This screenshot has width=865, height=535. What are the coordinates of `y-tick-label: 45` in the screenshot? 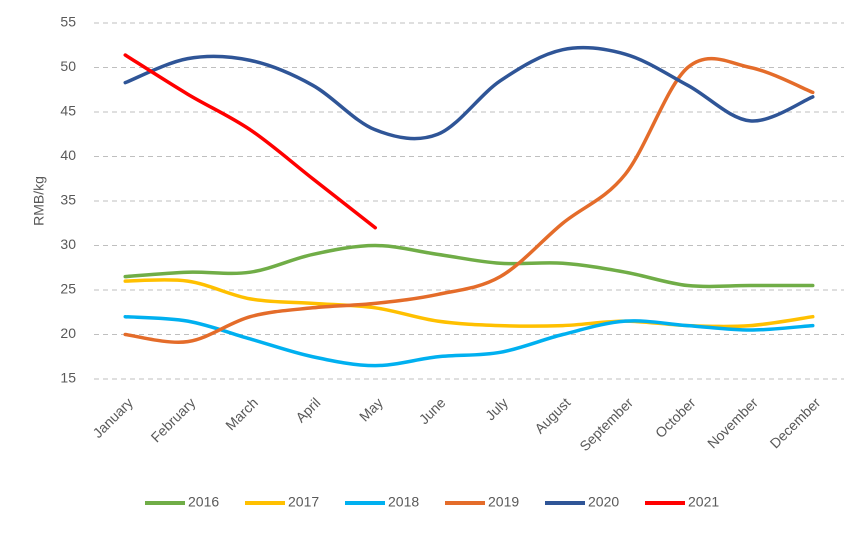 It's located at (68, 111).